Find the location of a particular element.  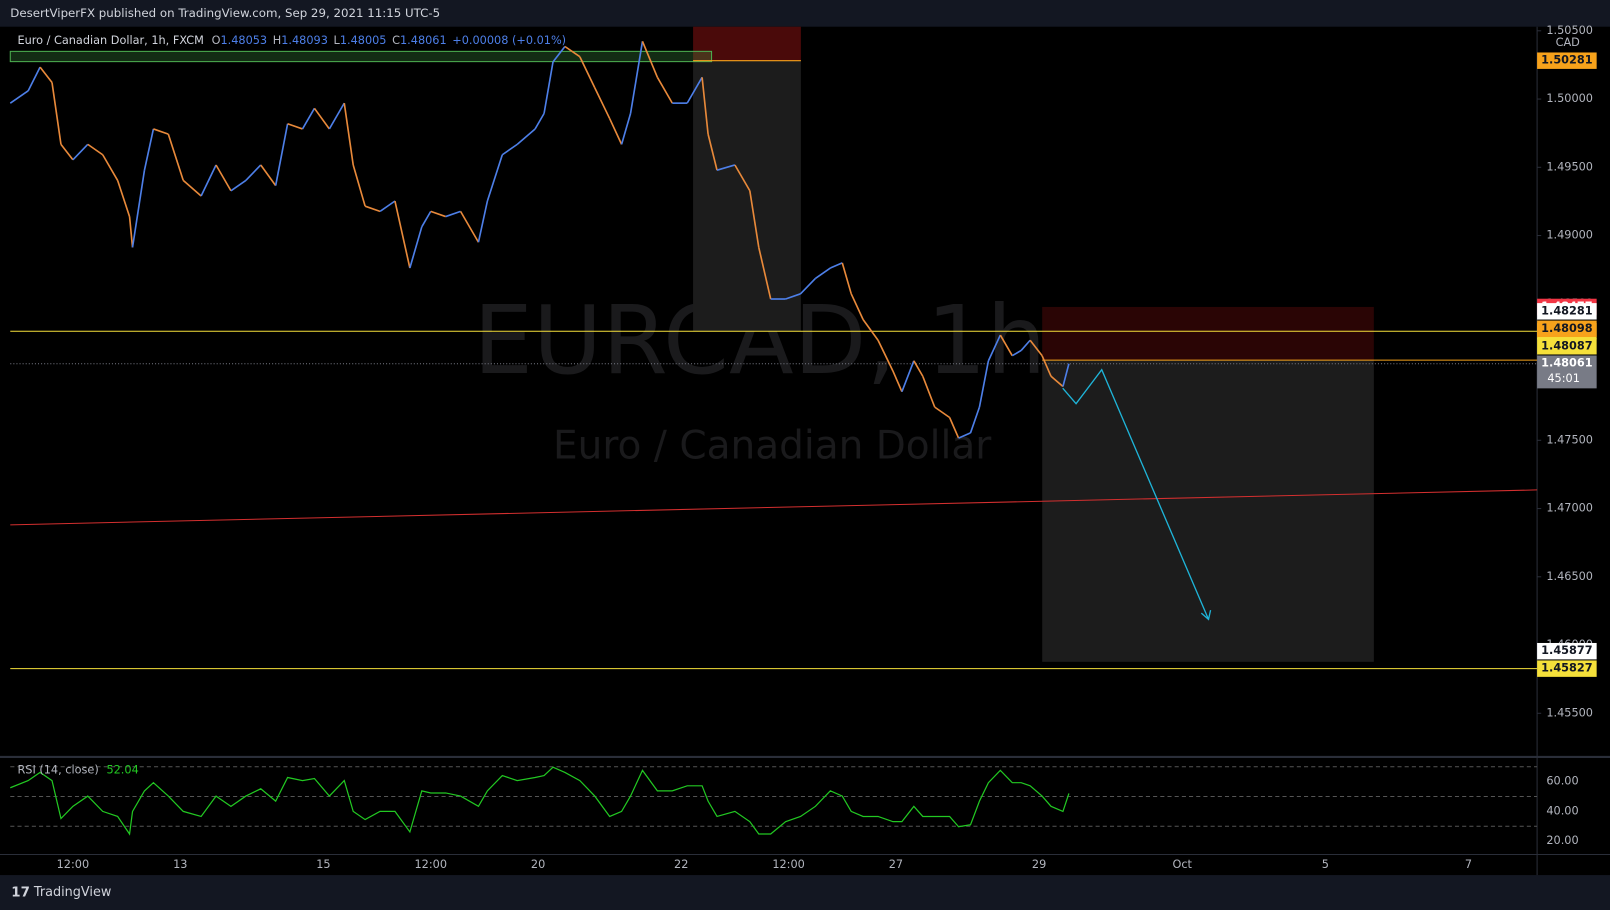

brand-logo: 17 is located at coordinates (20, 893).